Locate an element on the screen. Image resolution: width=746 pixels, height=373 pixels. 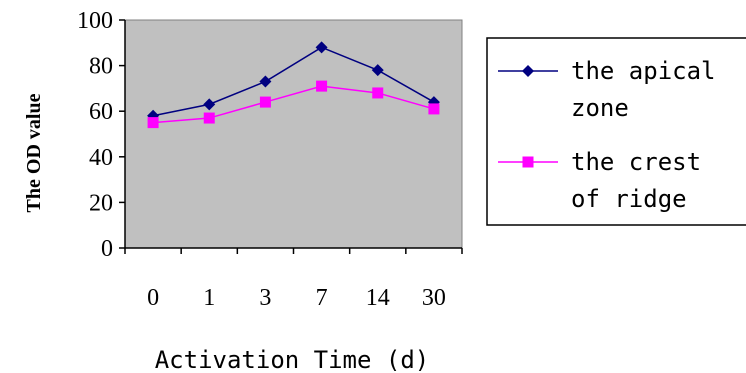
y-tick-label: 0 is located at coordinates (107, 249).